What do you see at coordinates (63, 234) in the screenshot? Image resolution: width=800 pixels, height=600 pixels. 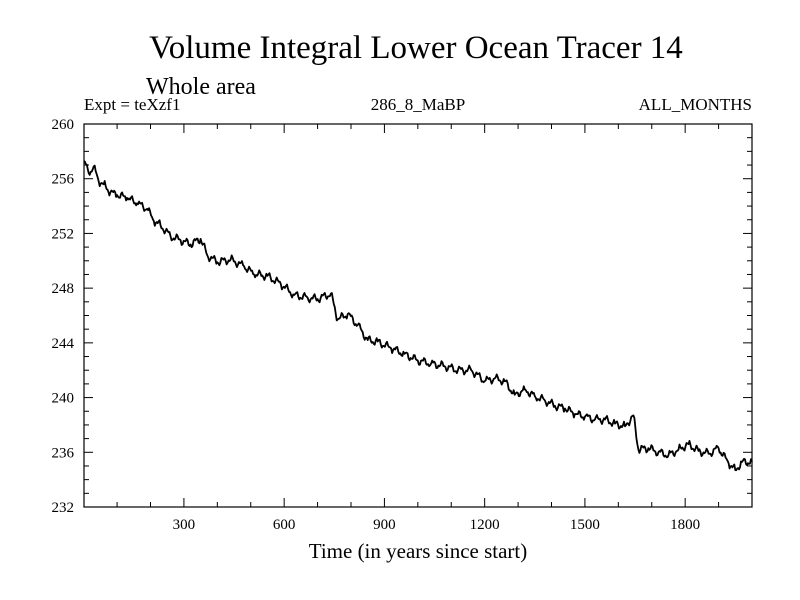 I see `y-tick-label: 252` at bounding box center [63, 234].